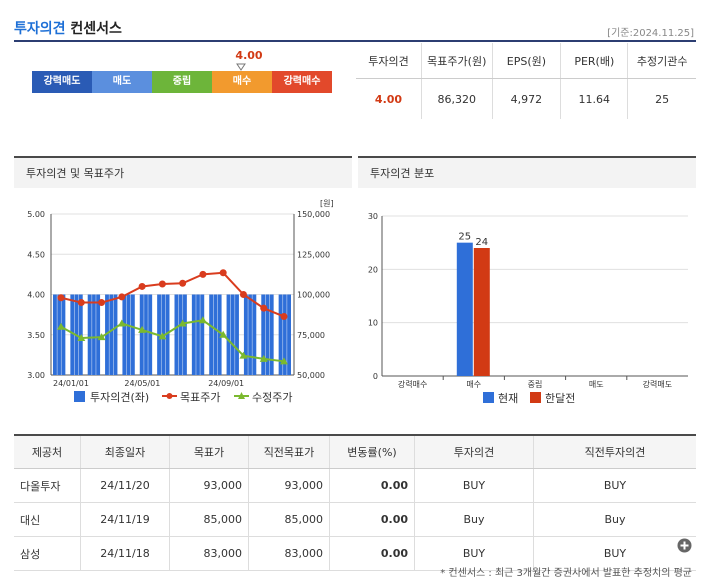 The width and height of the screenshot is (704, 588). Describe the element at coordinates (200, 397) in the screenshot. I see `legend-label: 목표주가` at that location.